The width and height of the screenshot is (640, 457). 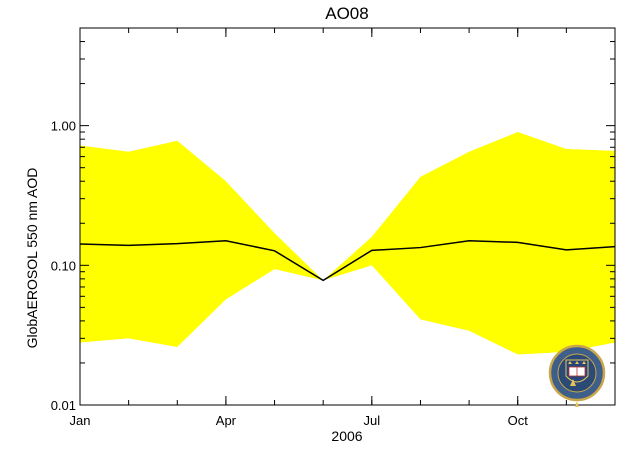 I want to click on y-axis-label: GlobAEROSOL 550 nm AOD, so click(x=32, y=258).